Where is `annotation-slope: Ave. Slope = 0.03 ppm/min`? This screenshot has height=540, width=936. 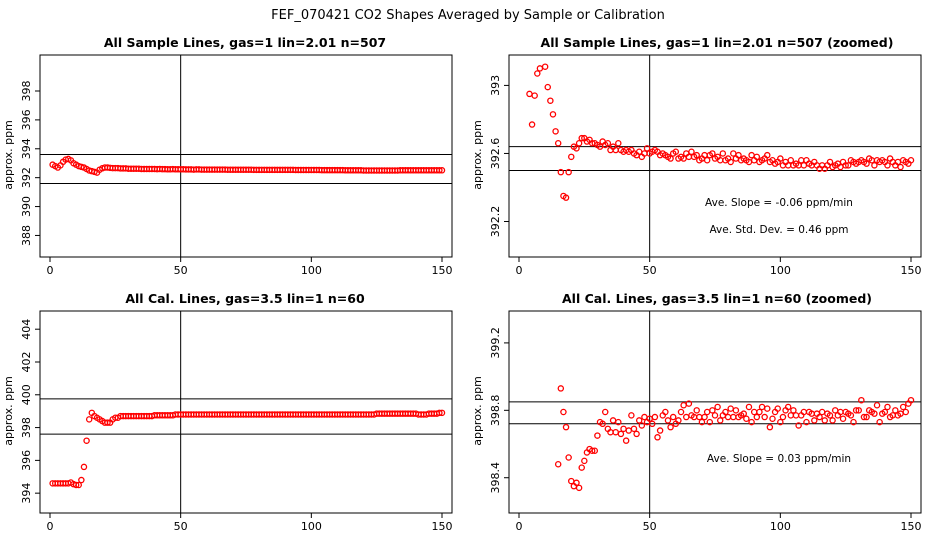
annotation-slope: Ave. Slope = 0.03 ppm/min is located at coordinates (779, 459).